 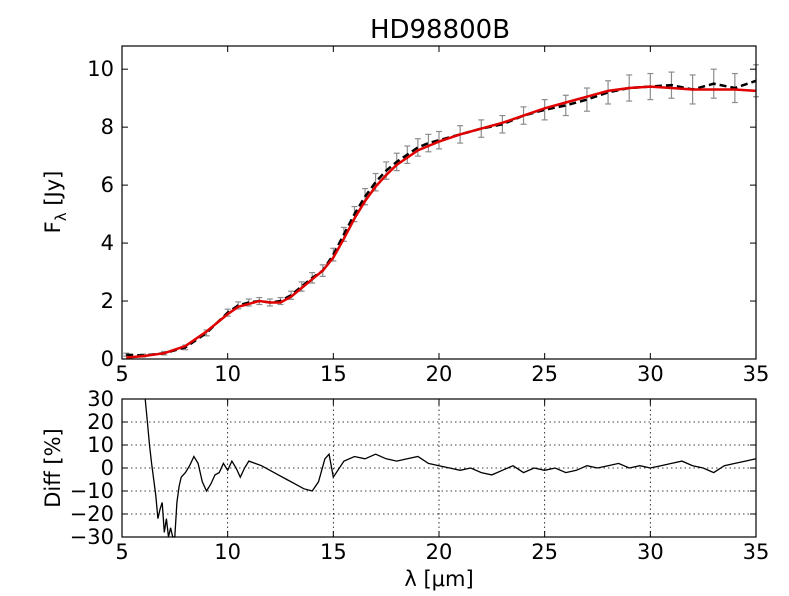 What do you see at coordinates (92, 491) in the screenshot?
I see `y-tick-label: −10` at bounding box center [92, 491].